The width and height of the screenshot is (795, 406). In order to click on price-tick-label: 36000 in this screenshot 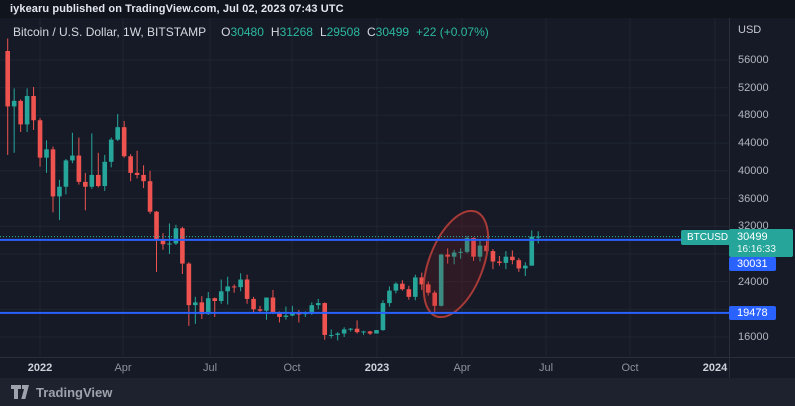, I will do `click(753, 198)`.